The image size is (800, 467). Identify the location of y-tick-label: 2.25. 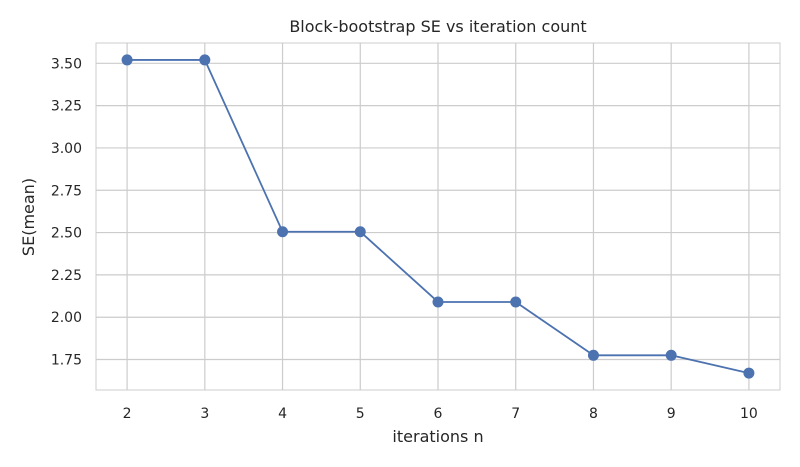
(66, 276).